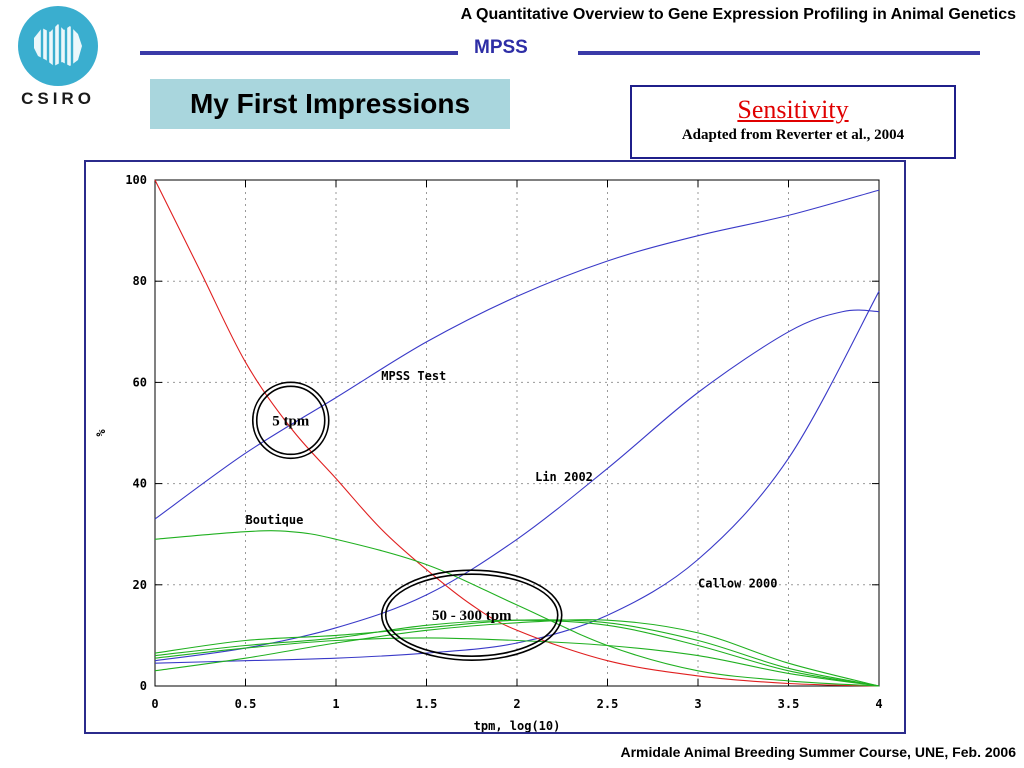 The width and height of the screenshot is (1024, 768). I want to click on x-tick-label: 3, so click(697, 704).